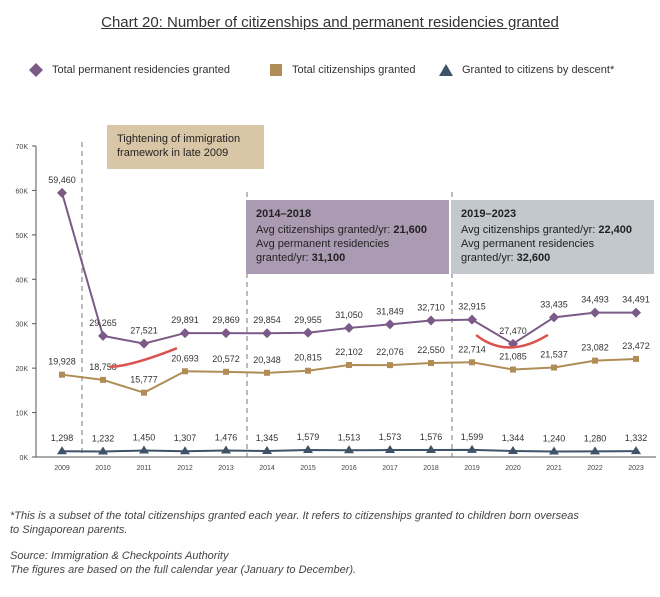 The height and width of the screenshot is (597, 660). Describe the element at coordinates (185, 468) in the screenshot. I see `x-tick-label: 2012` at that location.